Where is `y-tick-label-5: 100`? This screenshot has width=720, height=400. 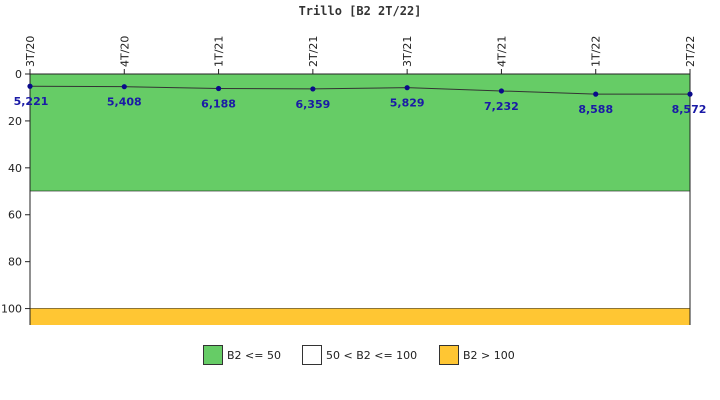
y-tick-label-5: 100 is located at coordinates (11, 309).